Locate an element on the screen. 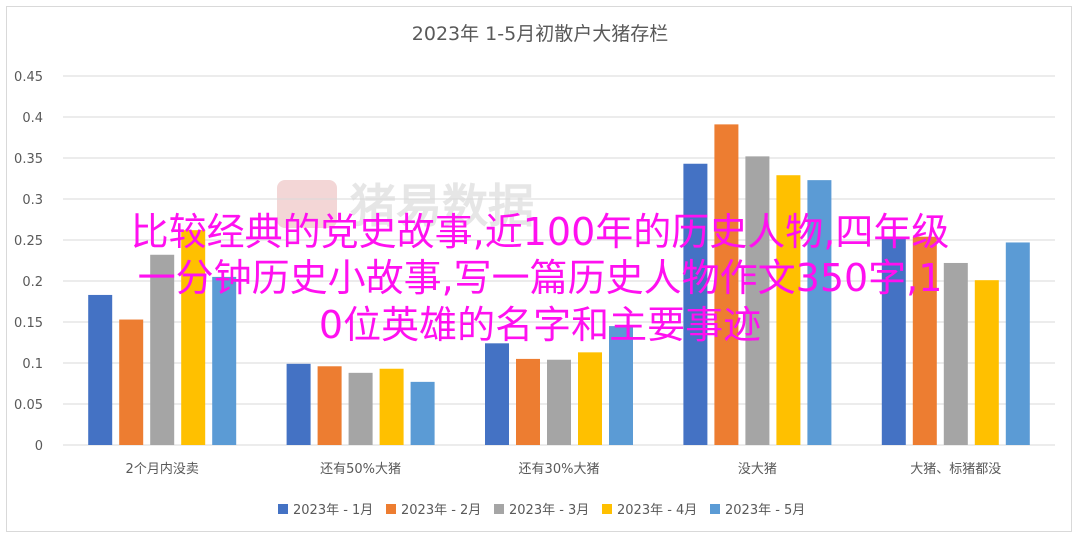 The width and height of the screenshot is (1080, 540). x-category-label: 还有50%大猪 is located at coordinates (360, 469).